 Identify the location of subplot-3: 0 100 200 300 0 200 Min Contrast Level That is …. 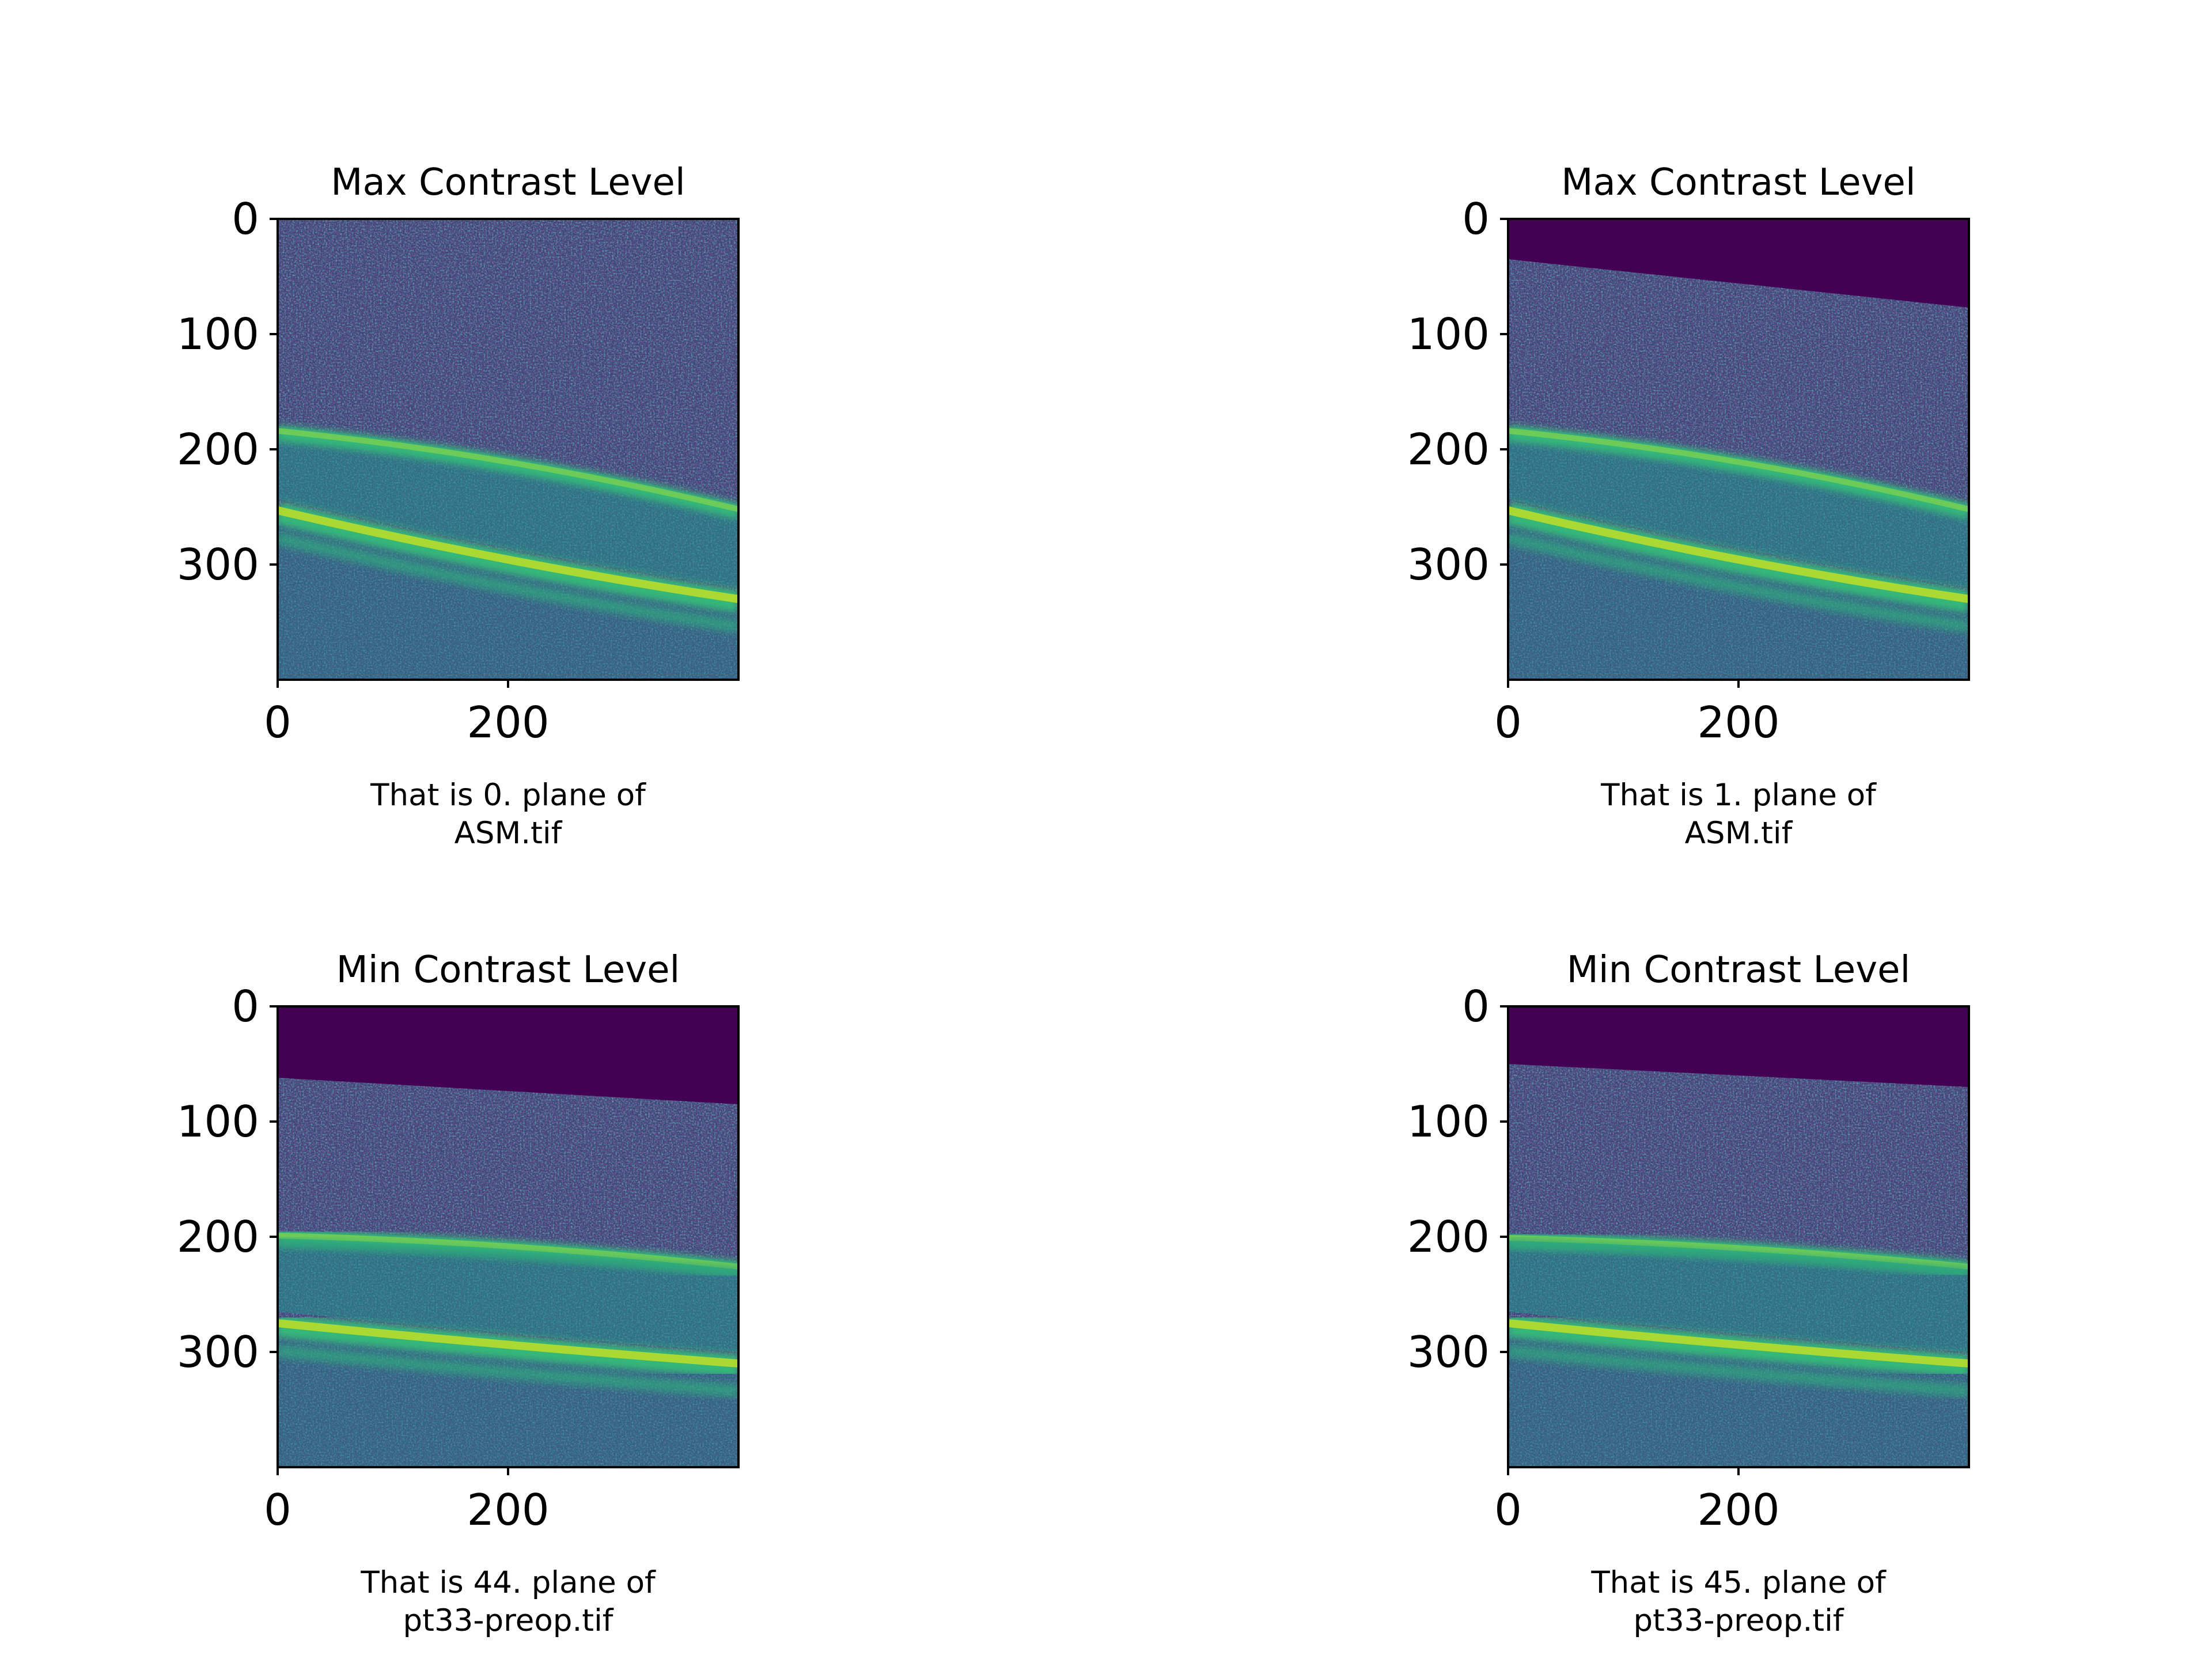
(1688, 1293).